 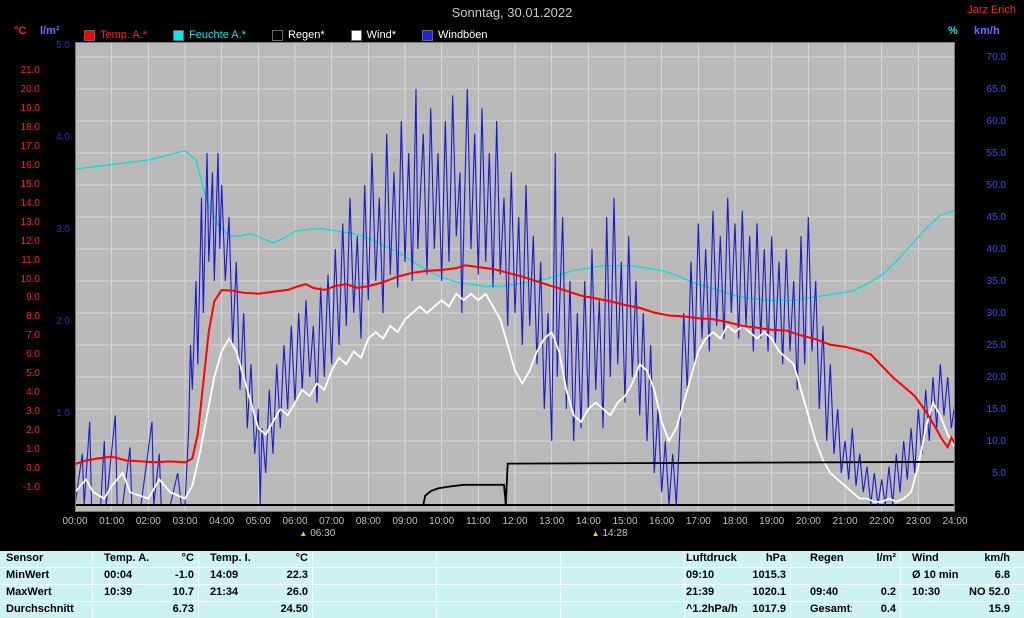 I want to click on rain-axis-tick: 2.0, so click(x=63, y=322).